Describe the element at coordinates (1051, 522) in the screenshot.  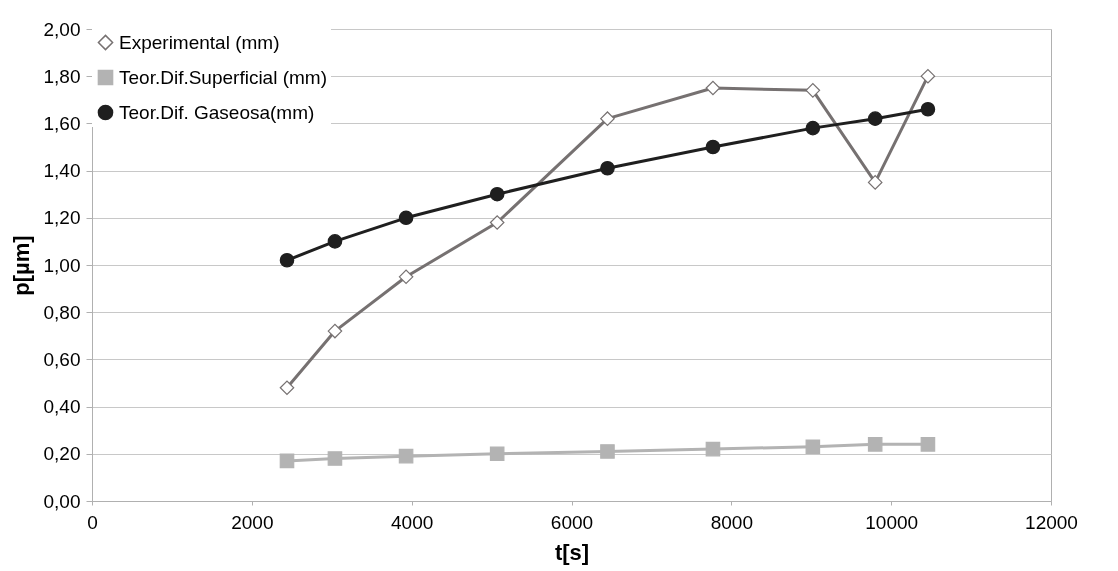
I see `x-tick-label: 12000` at that location.